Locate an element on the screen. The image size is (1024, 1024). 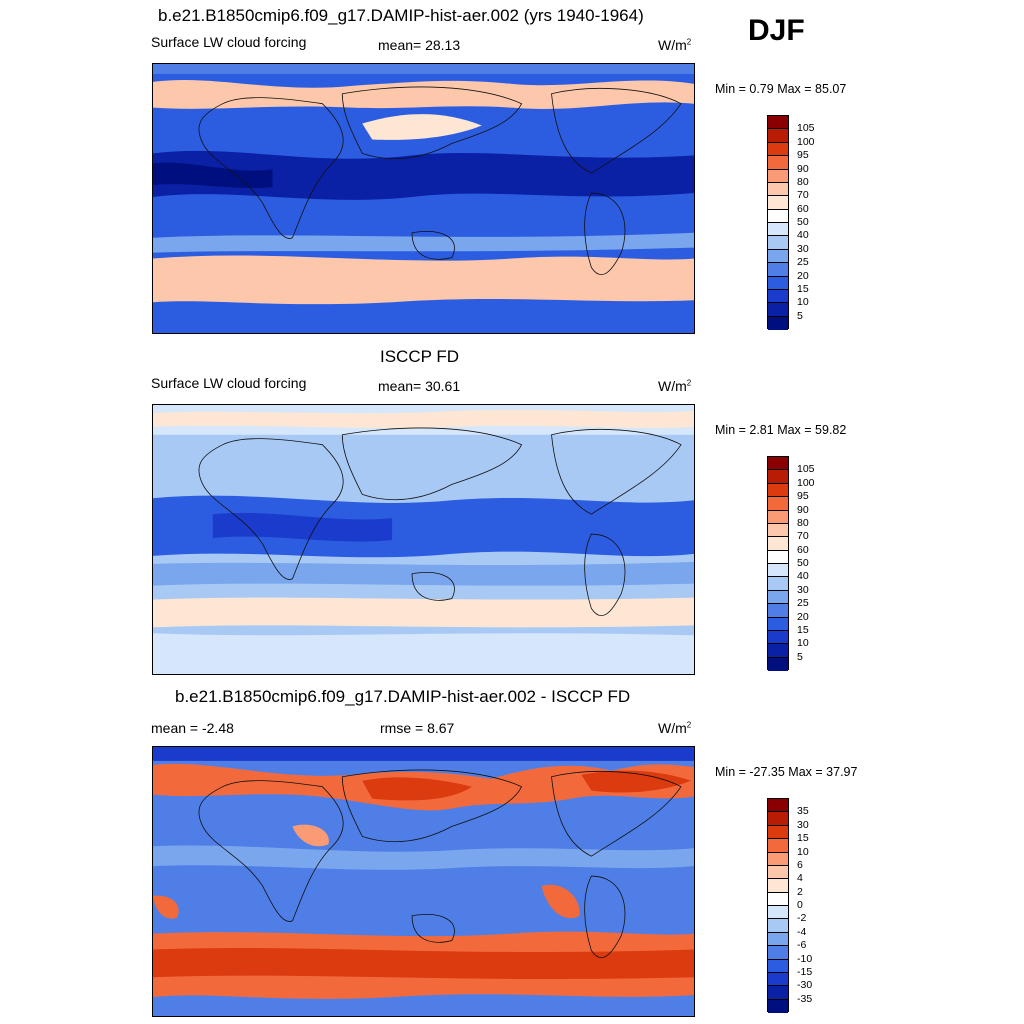
panel-2-mean-label: mean= 30.61 is located at coordinates (419, 386).